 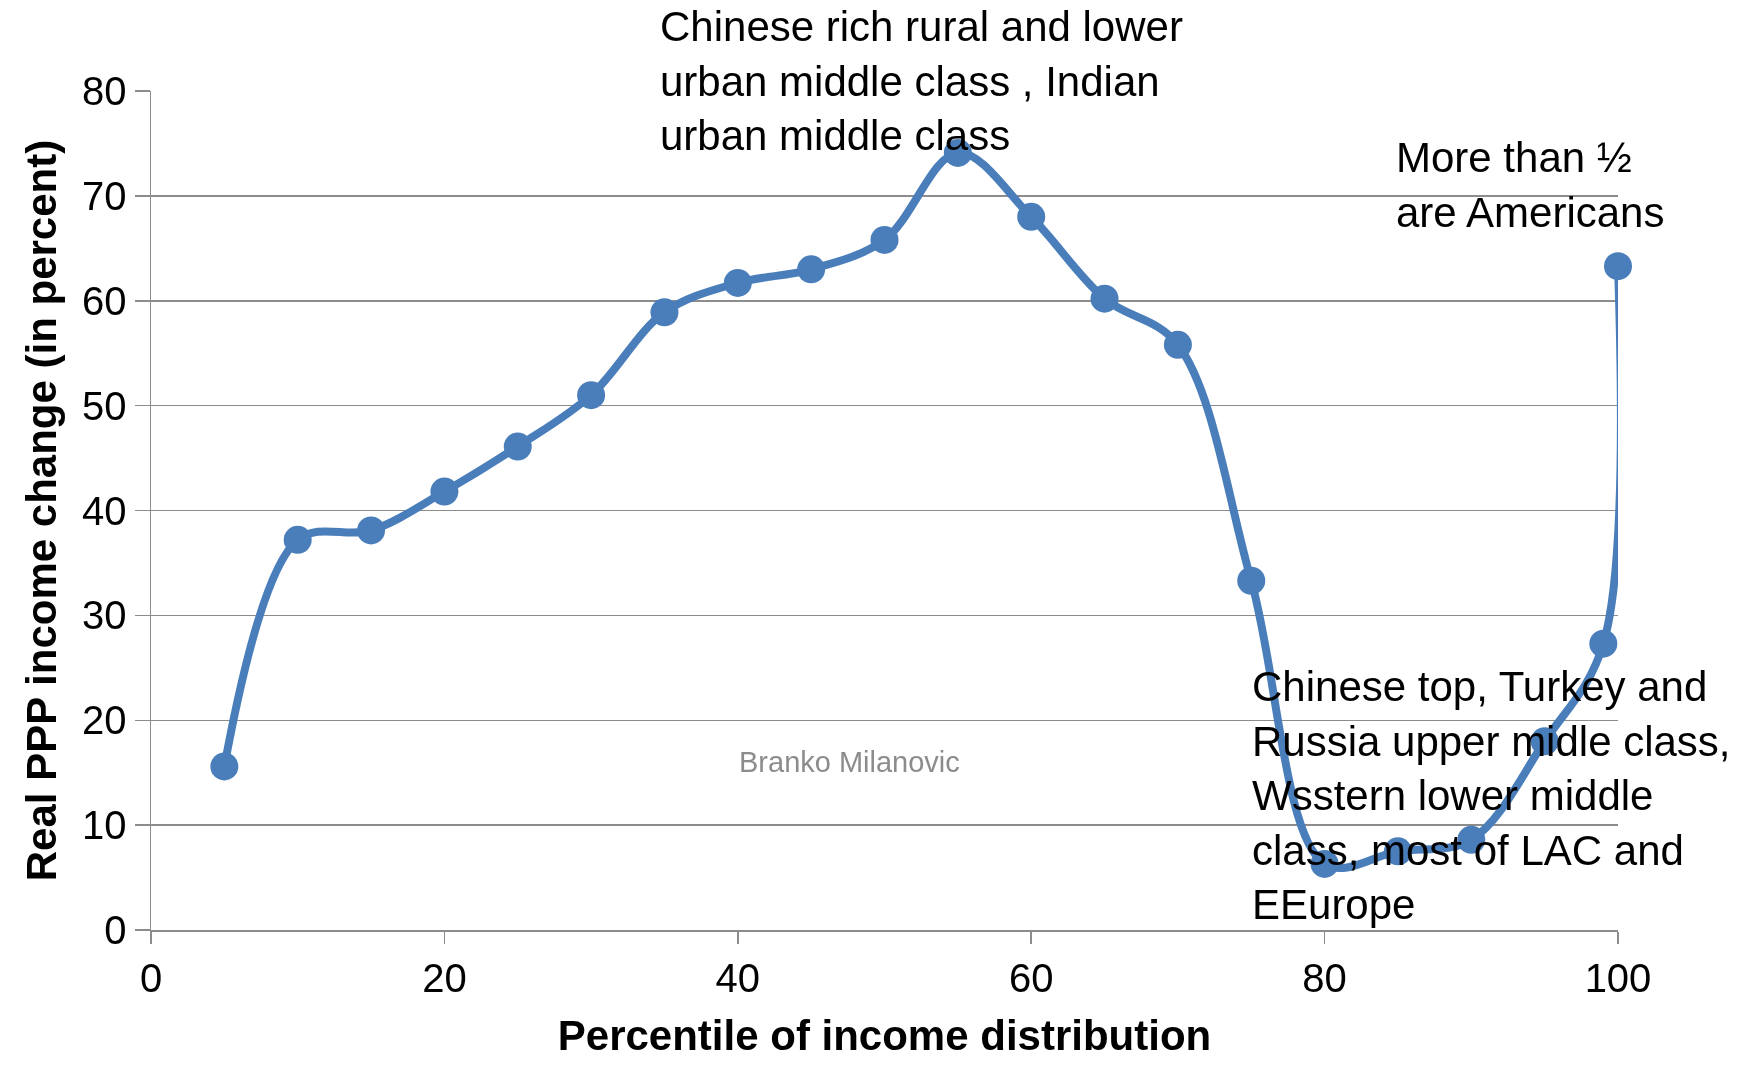 What do you see at coordinates (1530, 185) in the screenshot?
I see `annotation: More than ½ are Americans` at bounding box center [1530, 185].